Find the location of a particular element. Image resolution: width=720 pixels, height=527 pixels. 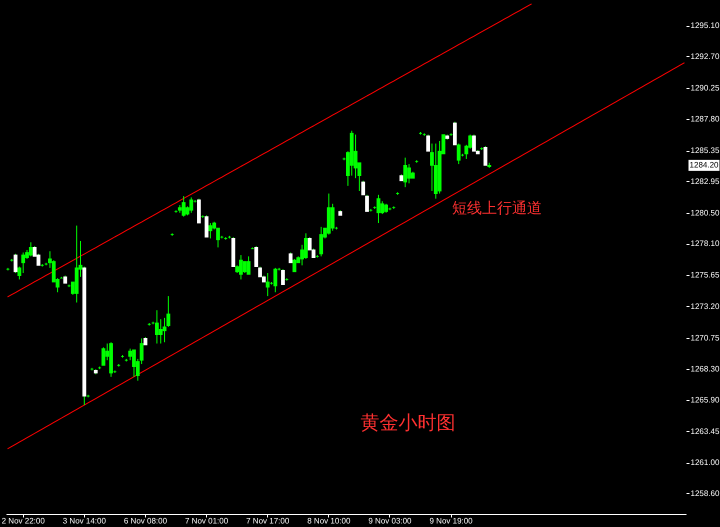

y-tick-label: 1278.10 is located at coordinates (705, 243).